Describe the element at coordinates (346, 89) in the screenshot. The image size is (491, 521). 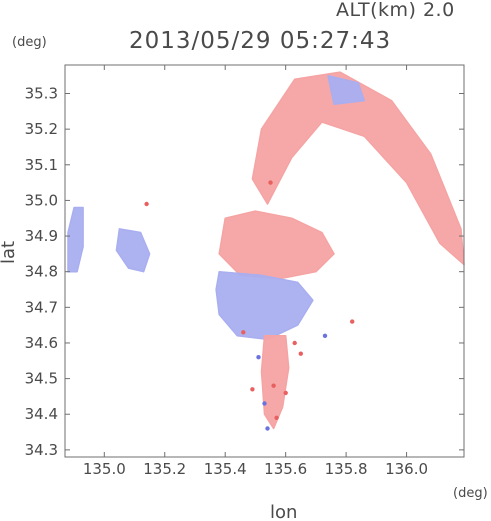
I see `echo-region-north-arc-inner-blue` at that location.